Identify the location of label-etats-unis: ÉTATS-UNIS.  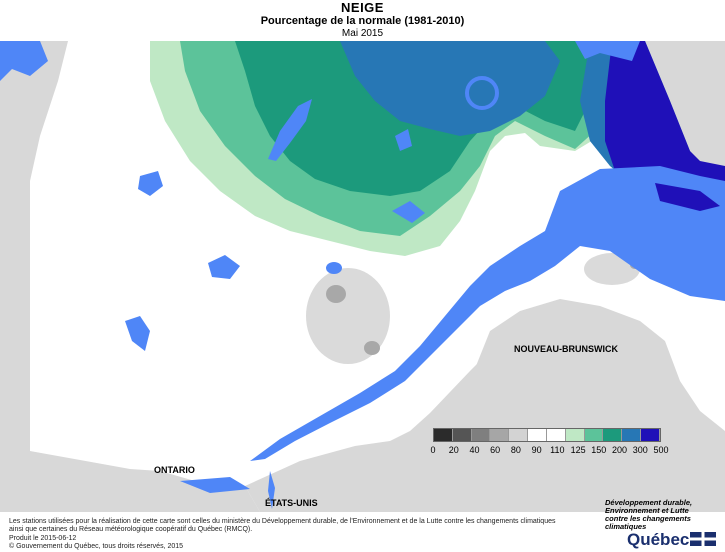
(291, 503).